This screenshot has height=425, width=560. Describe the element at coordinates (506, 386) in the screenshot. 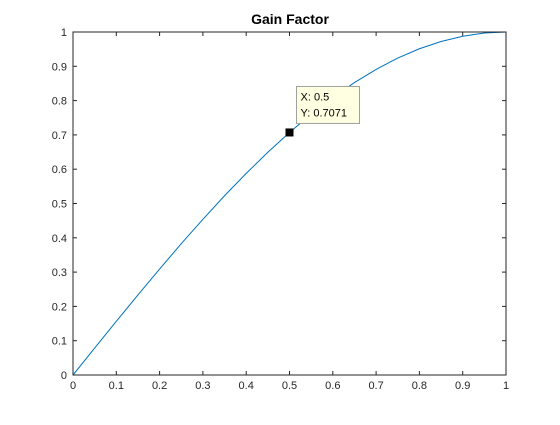

I see `x-tick-label: 1` at that location.